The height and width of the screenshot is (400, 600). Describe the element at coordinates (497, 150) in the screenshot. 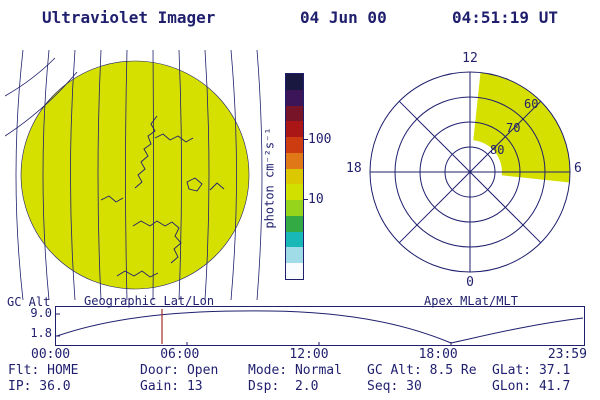

I see `mlat-ring-label-80: 80` at that location.